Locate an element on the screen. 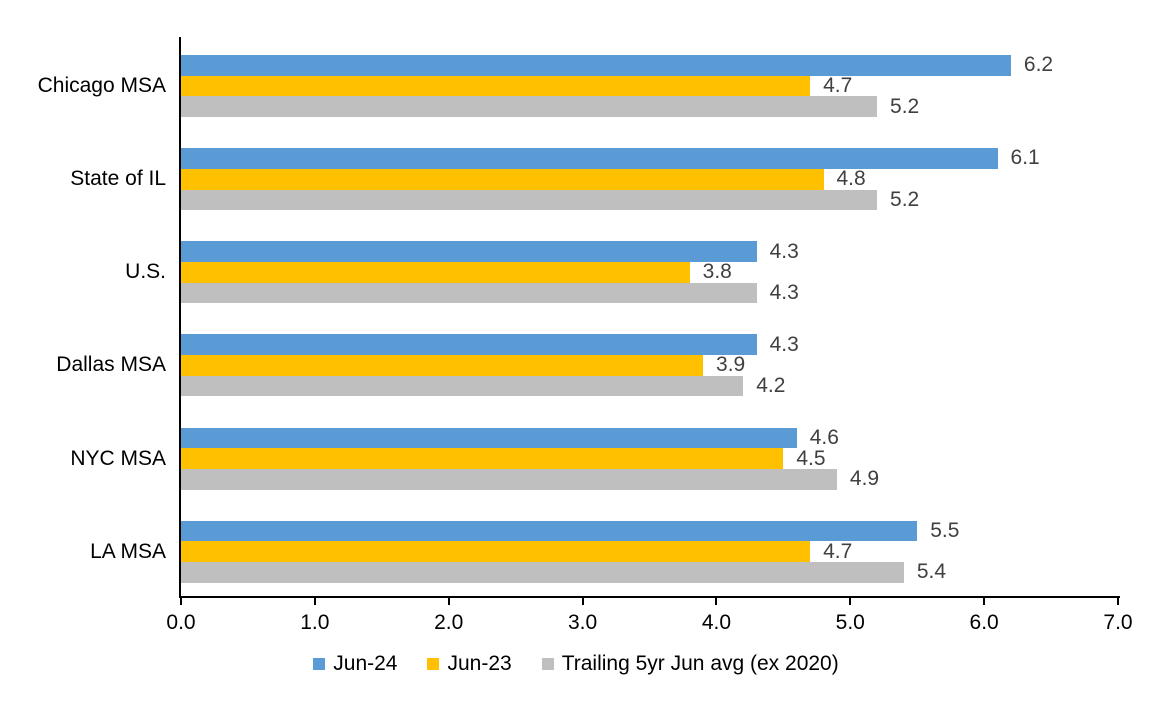 The height and width of the screenshot is (707, 1152). bar-value-label: 4.5 is located at coordinates (811, 458).